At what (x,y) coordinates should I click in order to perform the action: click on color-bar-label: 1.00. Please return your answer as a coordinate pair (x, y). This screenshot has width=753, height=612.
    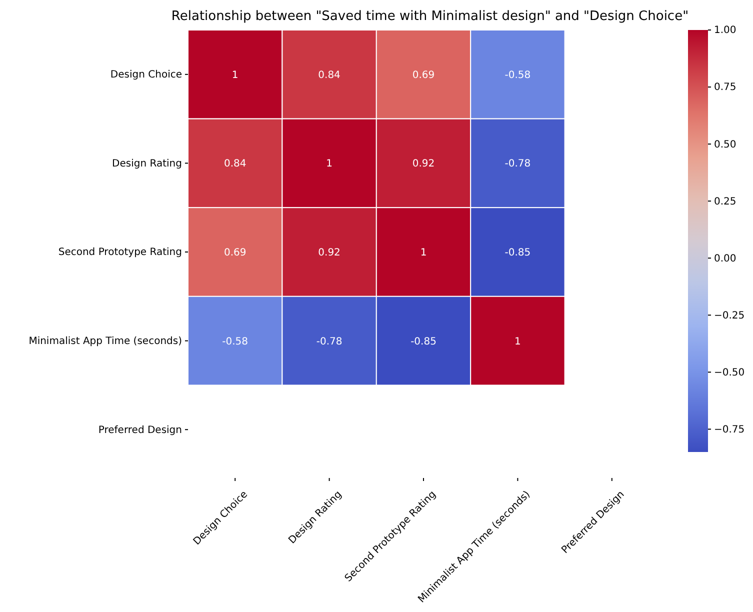
    Looking at the image, I should click on (725, 30).